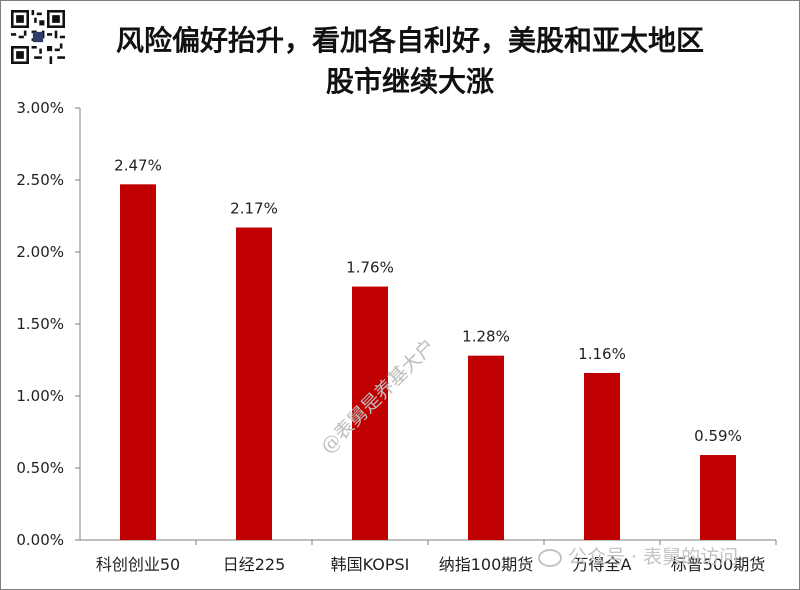 This screenshot has height=590, width=800. I want to click on qr-code-icon, so click(38, 37).